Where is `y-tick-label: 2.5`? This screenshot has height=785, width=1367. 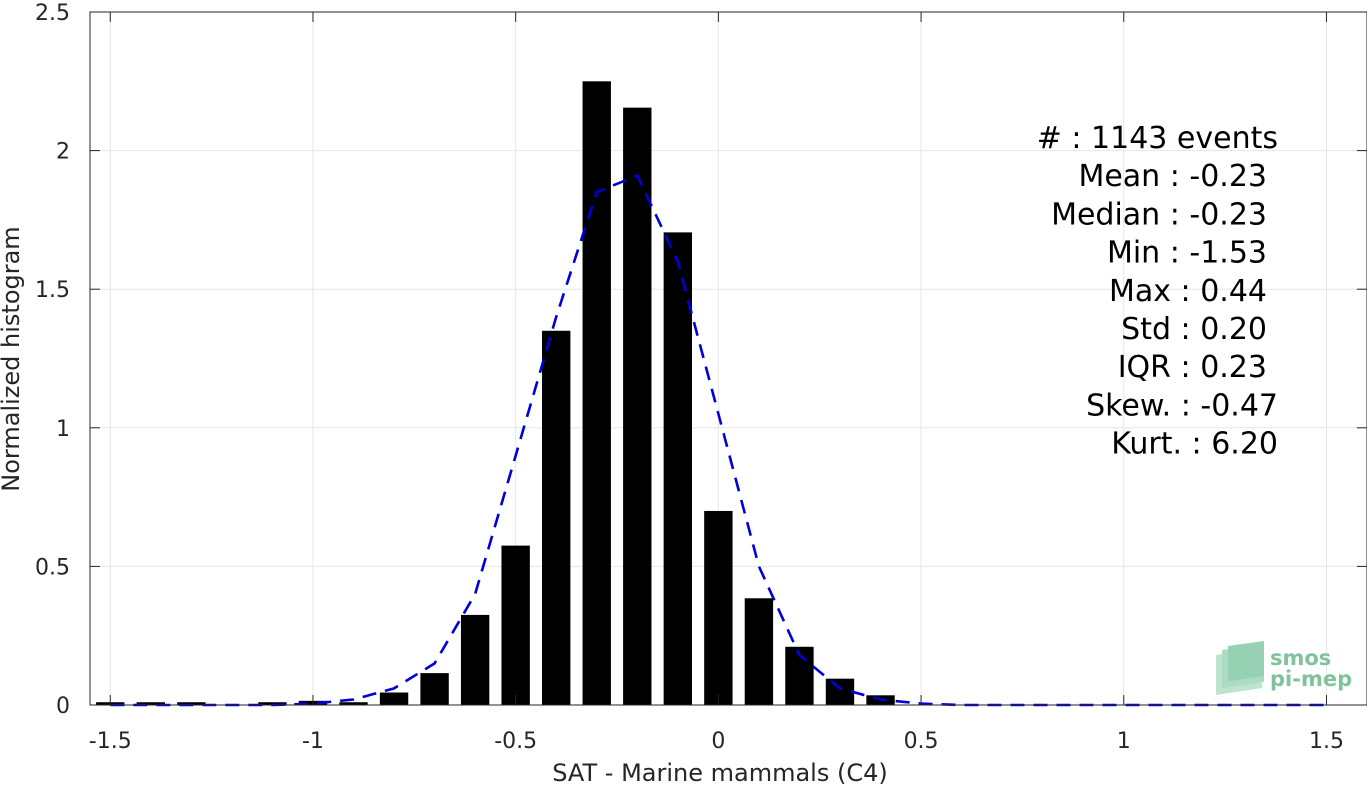 y-tick-label: 2.5 is located at coordinates (52, 13).